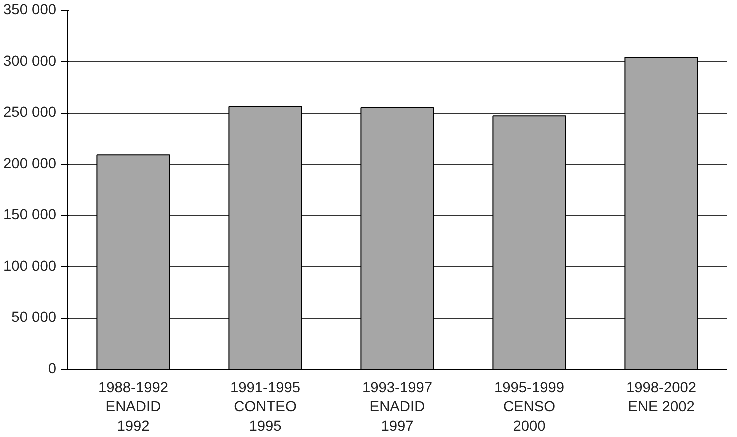 The height and width of the screenshot is (437, 737). What do you see at coordinates (529, 407) in the screenshot?
I see `x-tick-label: 1995-1999 CENSO 2000` at bounding box center [529, 407].